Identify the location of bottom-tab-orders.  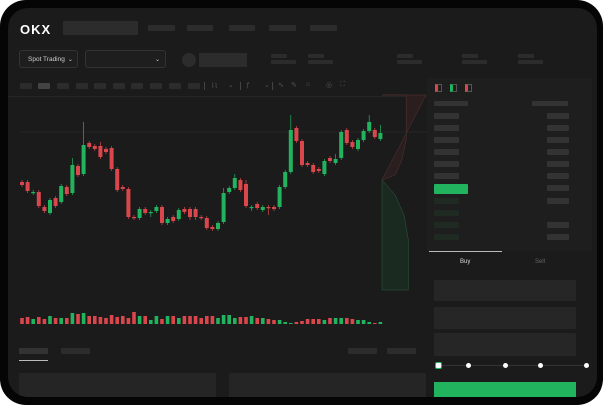
(33, 351).